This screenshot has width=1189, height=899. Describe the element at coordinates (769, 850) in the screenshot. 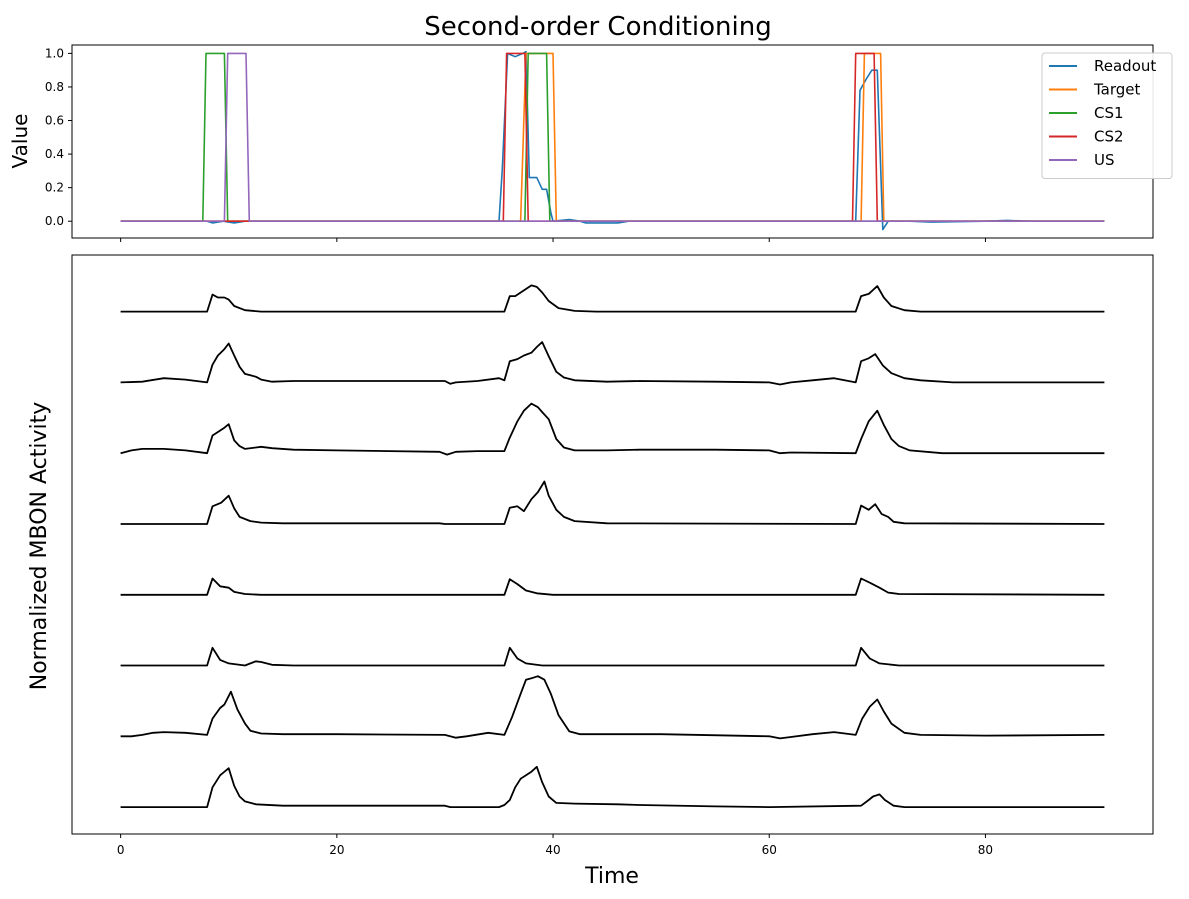

I see `x-tick-label: 60` at that location.